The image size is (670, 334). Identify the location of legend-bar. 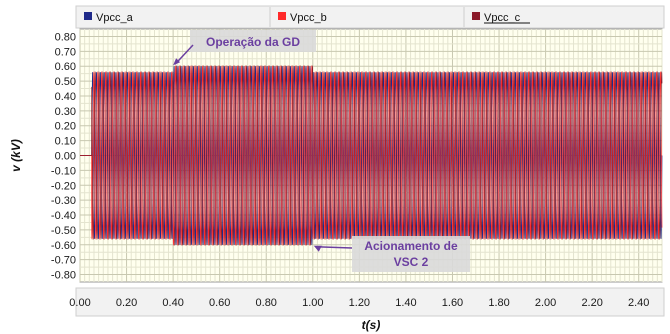
(370, 17).